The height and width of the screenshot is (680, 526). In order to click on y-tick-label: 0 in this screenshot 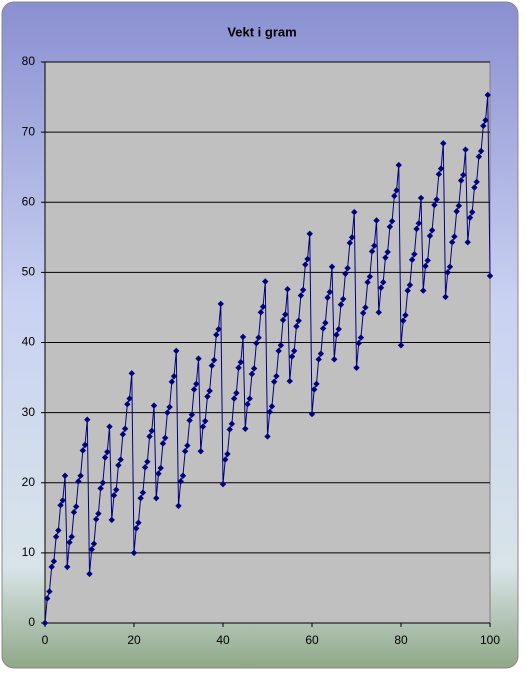, I will do `click(31, 622)`.